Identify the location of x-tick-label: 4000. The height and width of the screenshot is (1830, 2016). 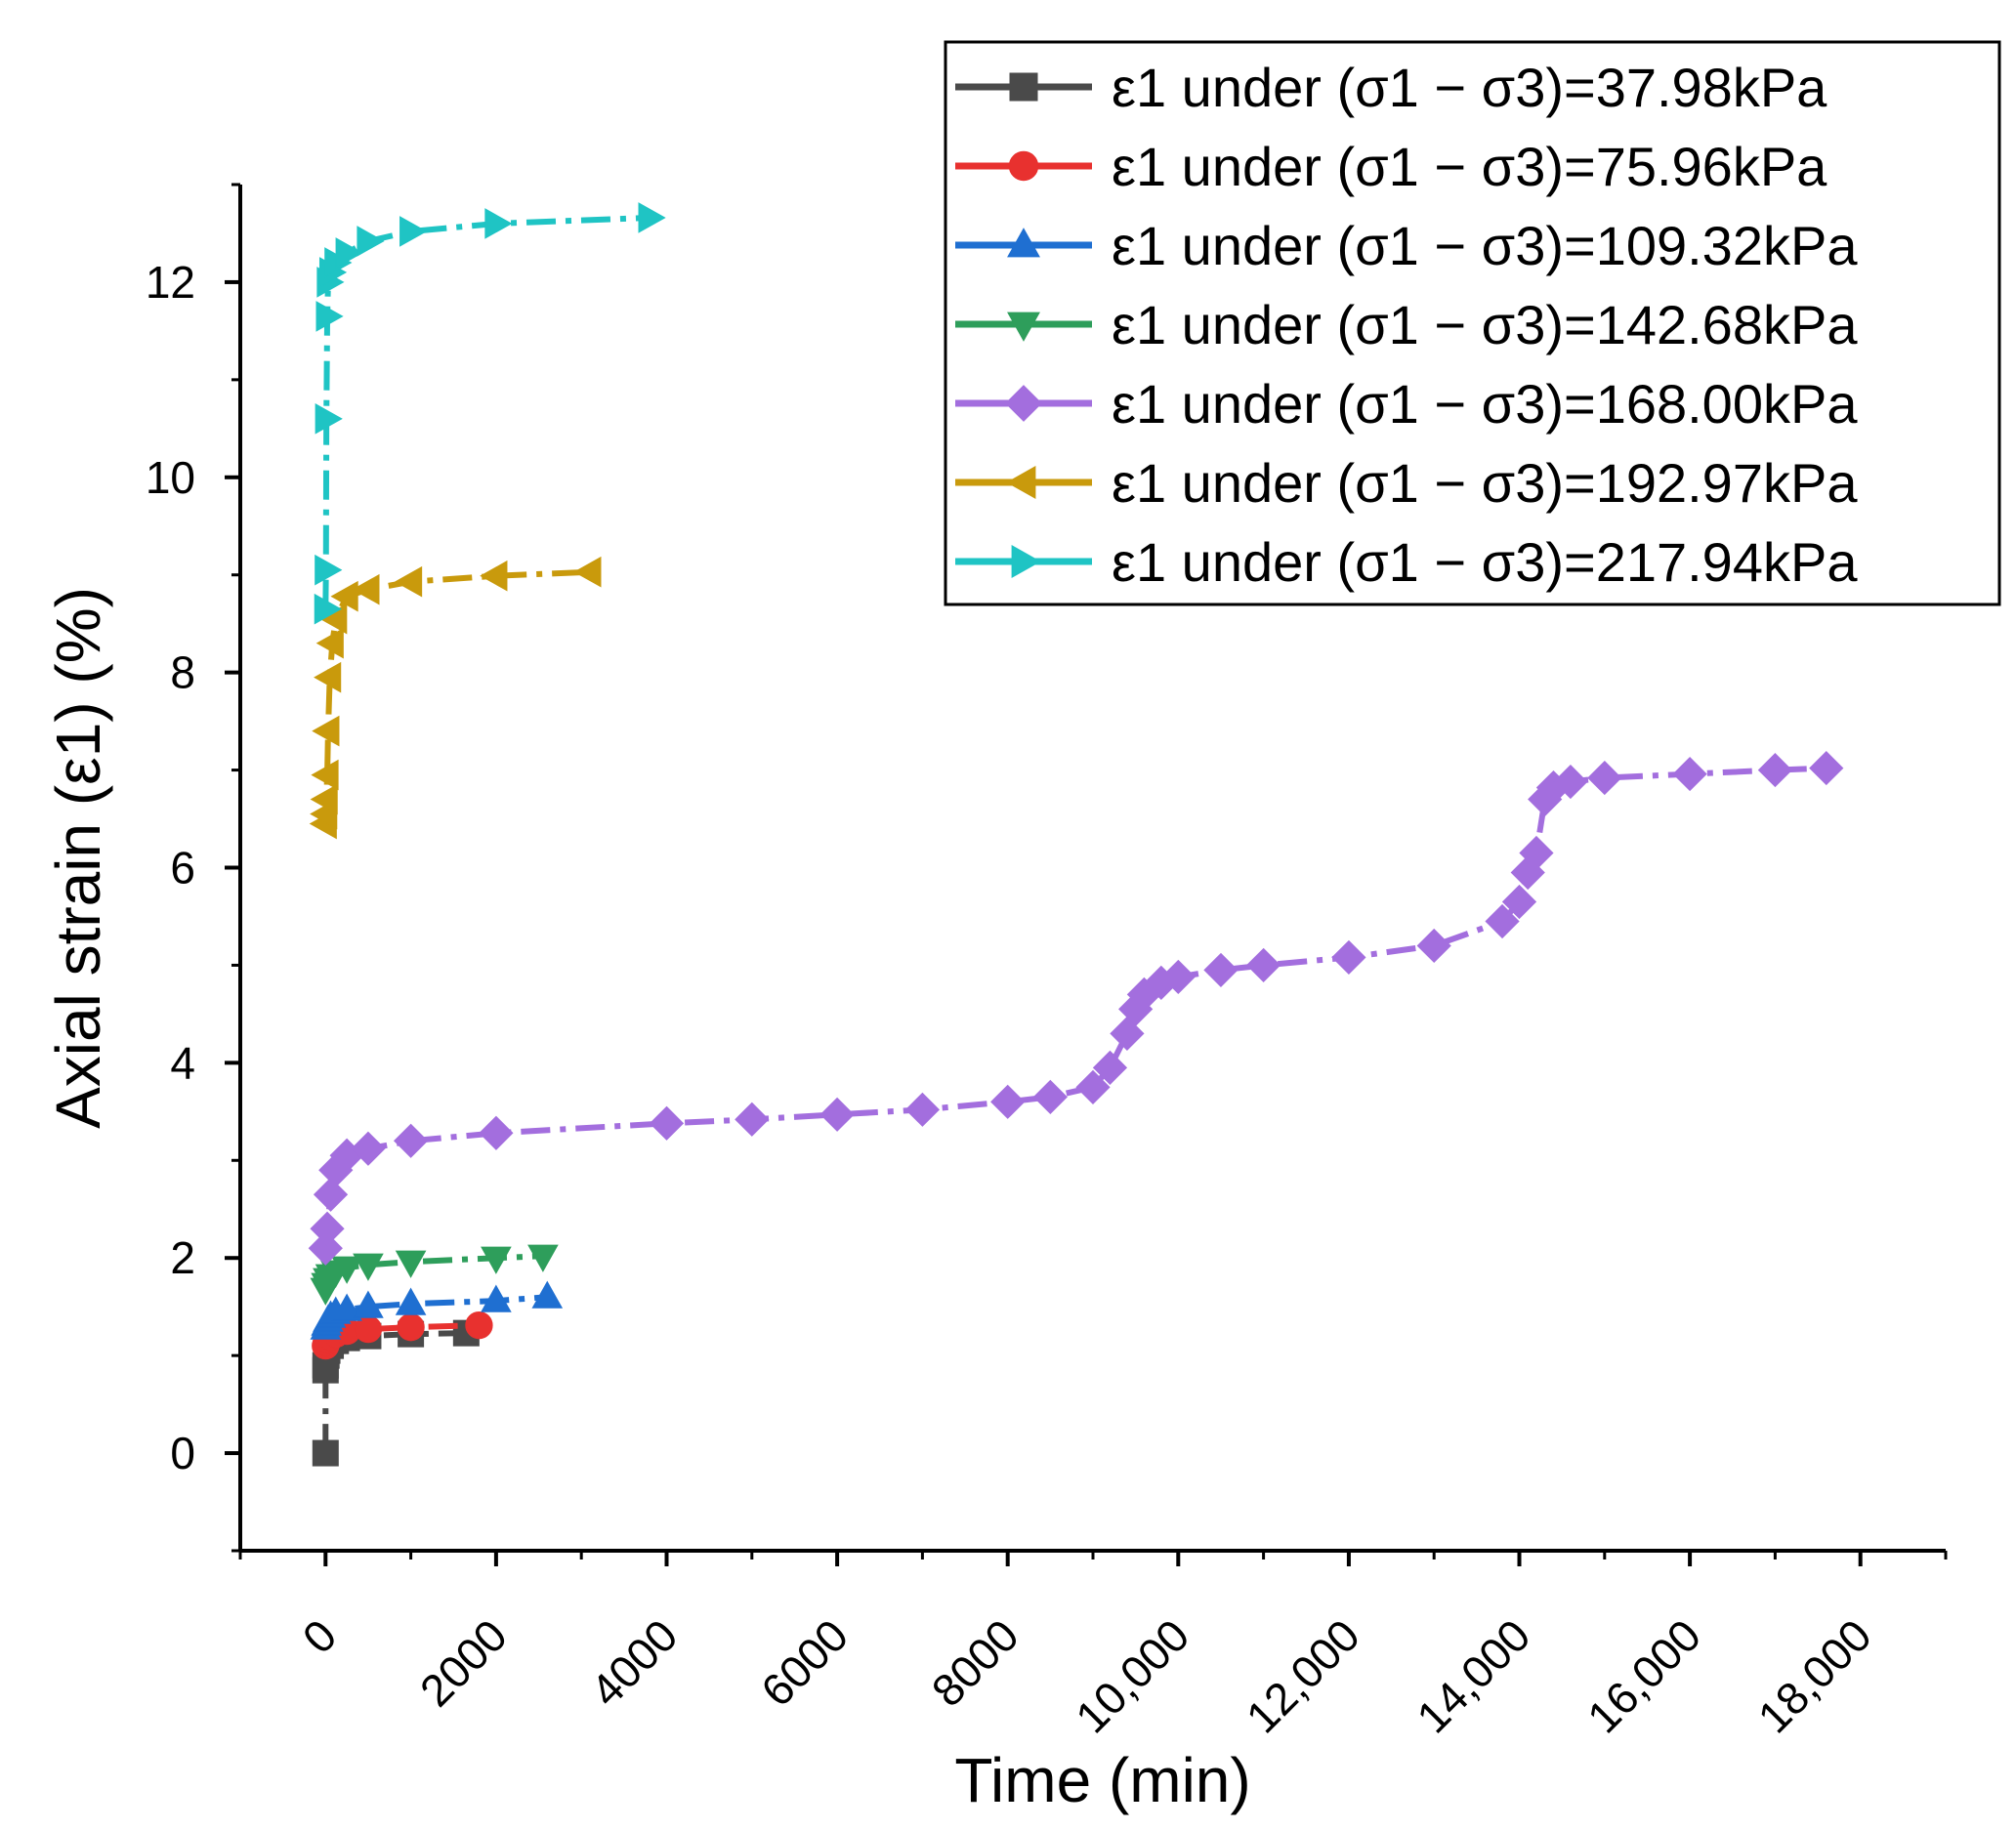
(633, 1662).